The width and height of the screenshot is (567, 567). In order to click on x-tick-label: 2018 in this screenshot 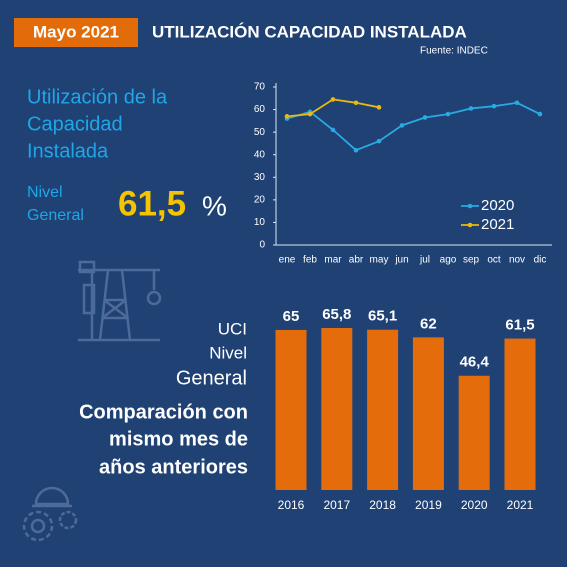, I will do `click(382, 505)`.